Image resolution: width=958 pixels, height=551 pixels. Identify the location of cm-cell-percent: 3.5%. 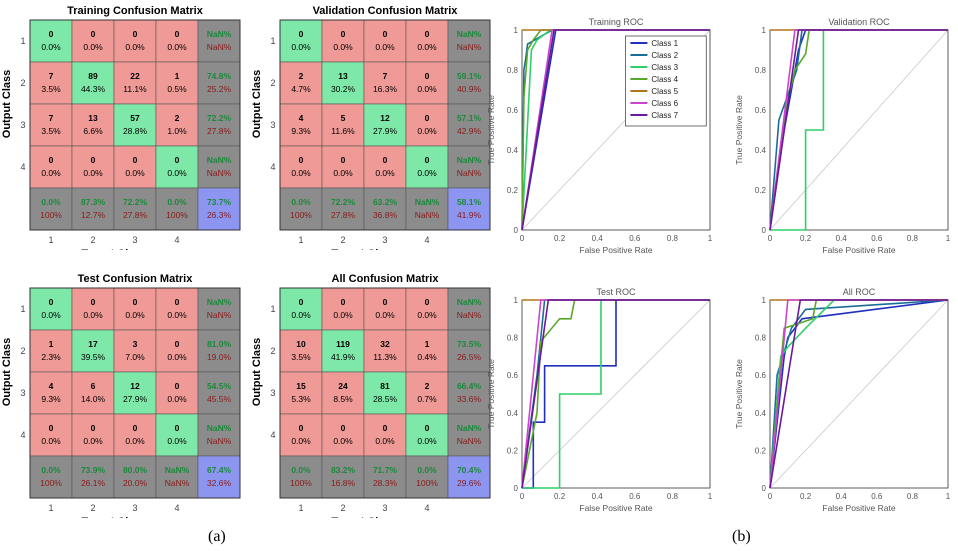
(301, 357).